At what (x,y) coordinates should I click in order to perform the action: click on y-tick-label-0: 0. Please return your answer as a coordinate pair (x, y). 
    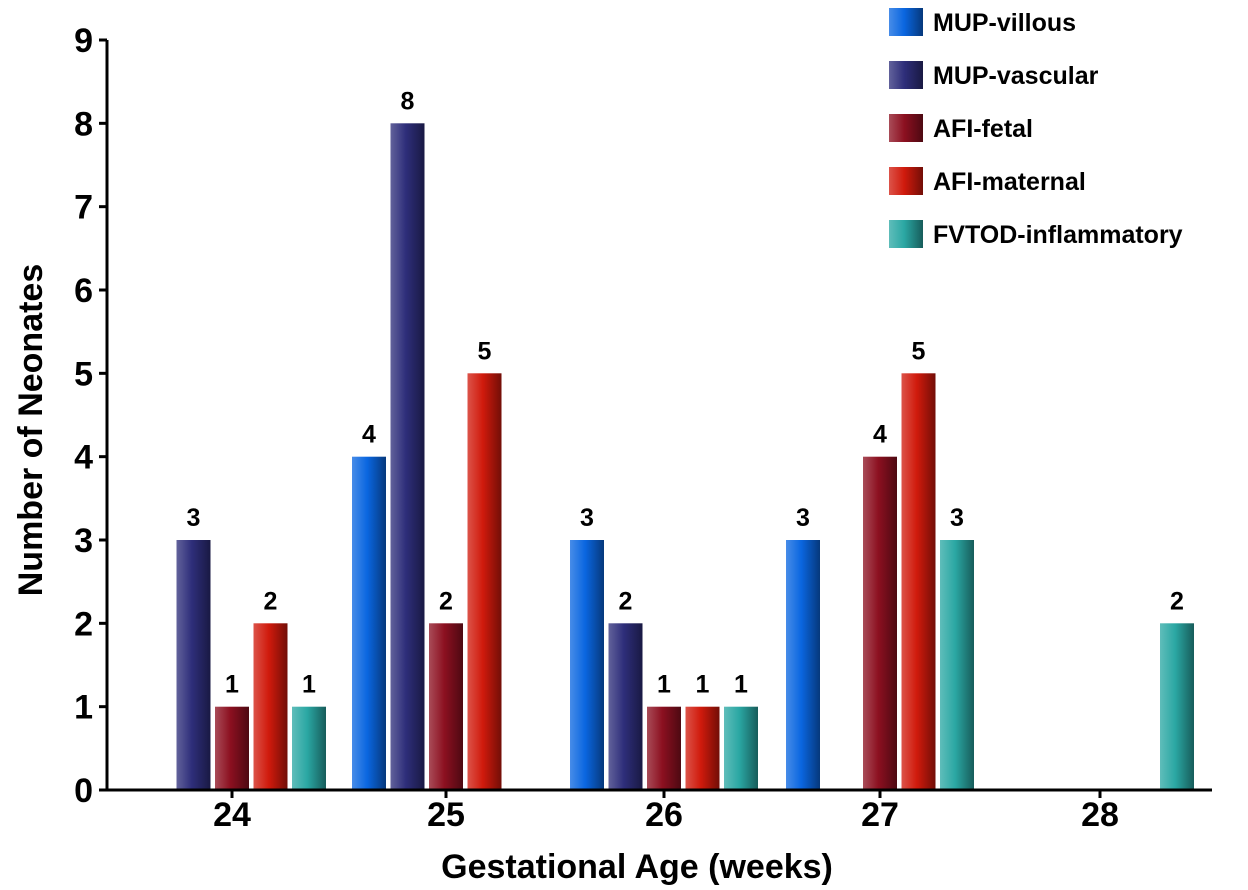
    Looking at the image, I should click on (83, 791).